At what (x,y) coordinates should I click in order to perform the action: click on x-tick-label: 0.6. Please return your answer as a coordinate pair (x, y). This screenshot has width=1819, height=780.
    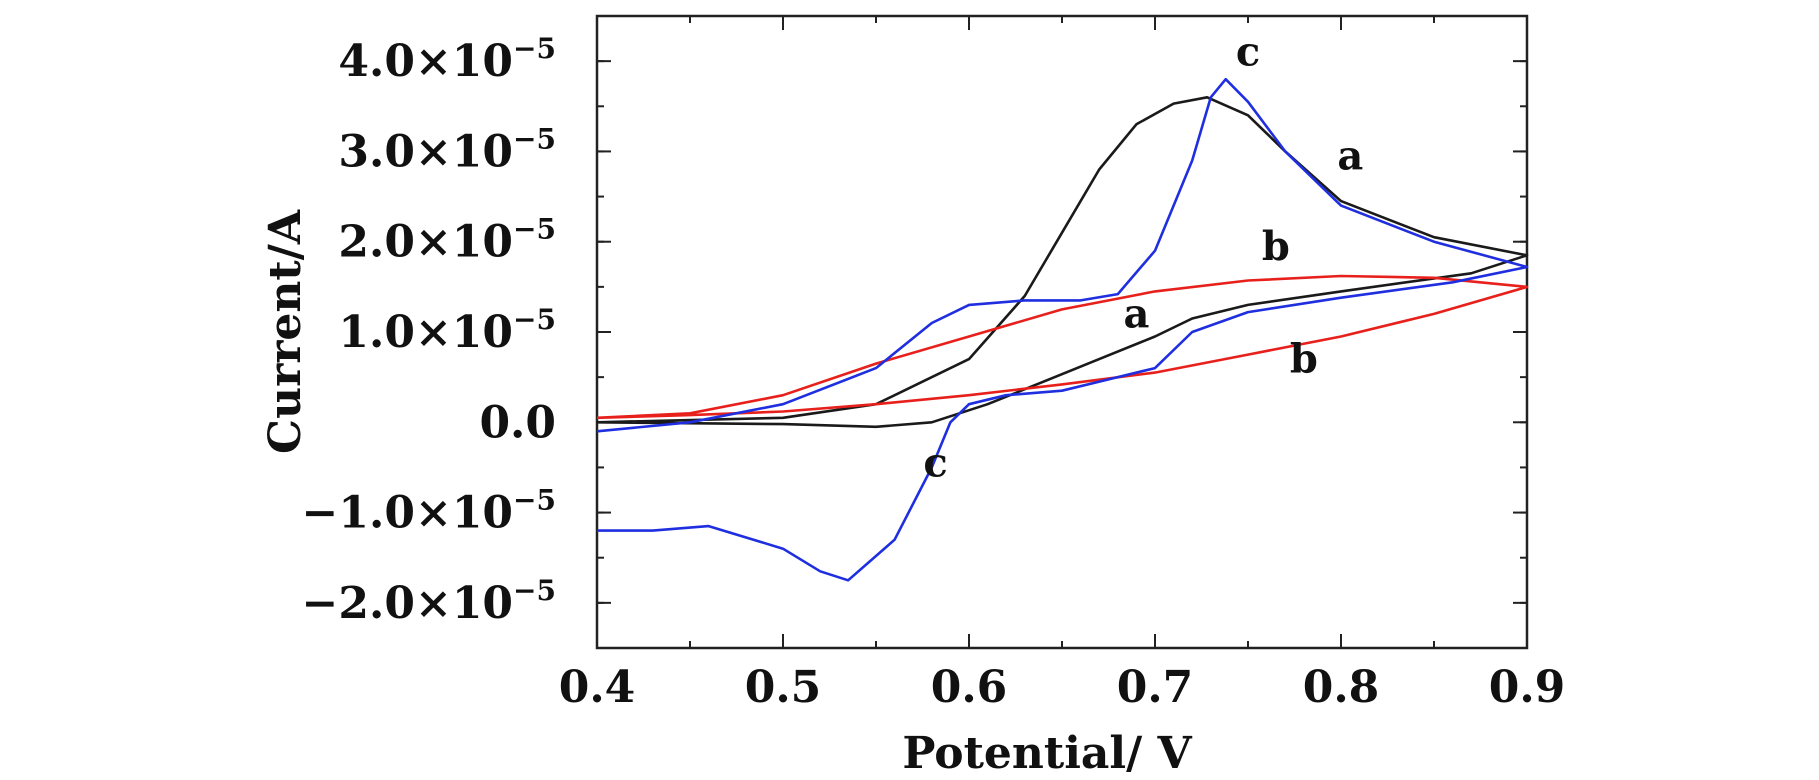
    Looking at the image, I should click on (969, 687).